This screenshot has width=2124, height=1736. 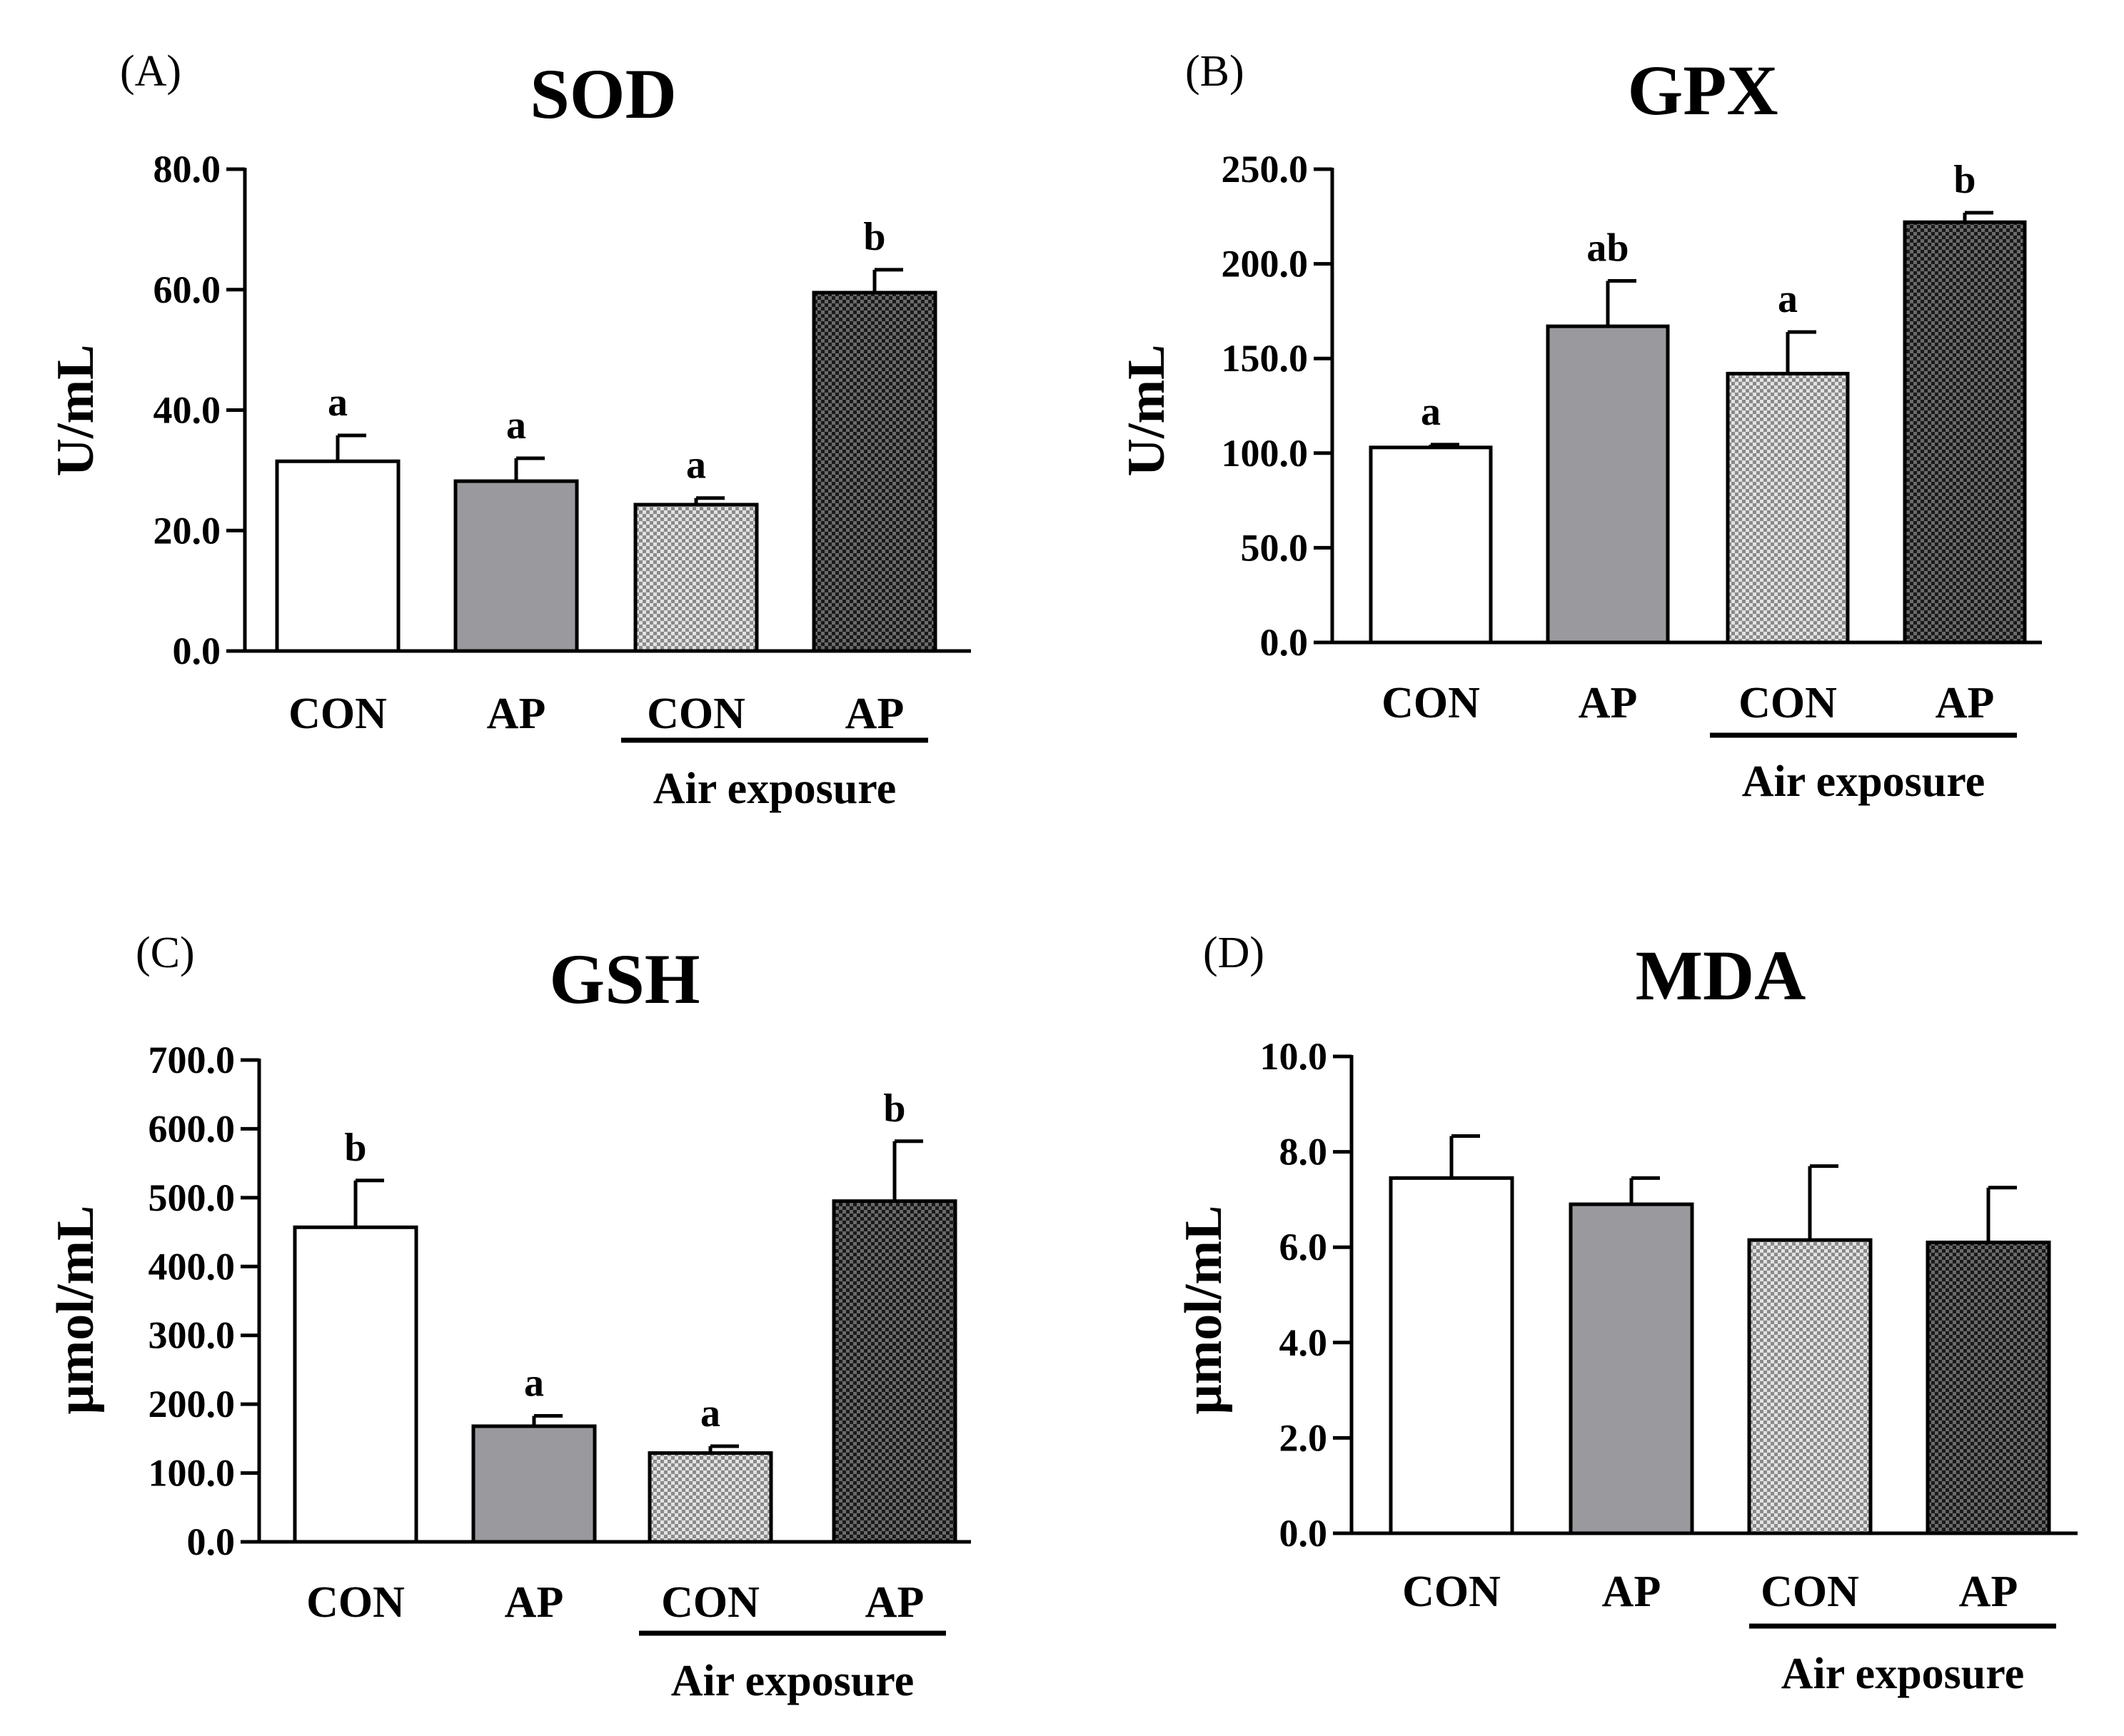 I want to click on y-tick-label: 60.0, so click(x=187, y=289).